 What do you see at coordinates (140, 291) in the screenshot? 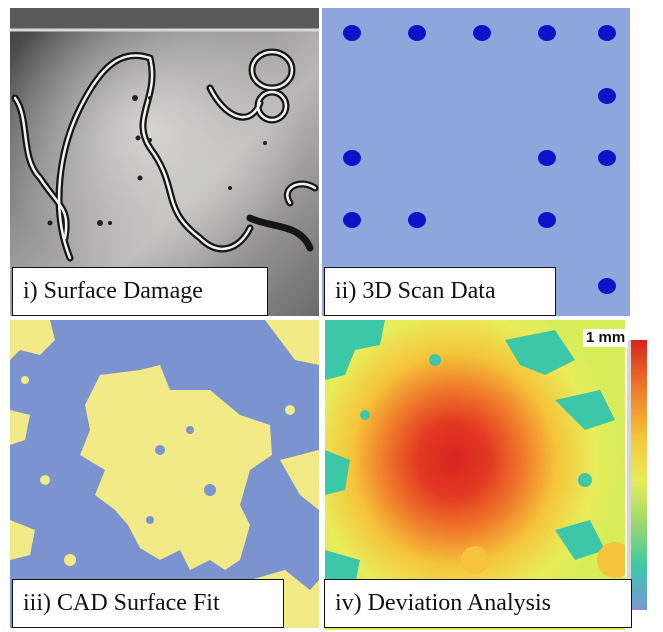
I see `caption-surface-damage: i) Surface Damage` at bounding box center [140, 291].